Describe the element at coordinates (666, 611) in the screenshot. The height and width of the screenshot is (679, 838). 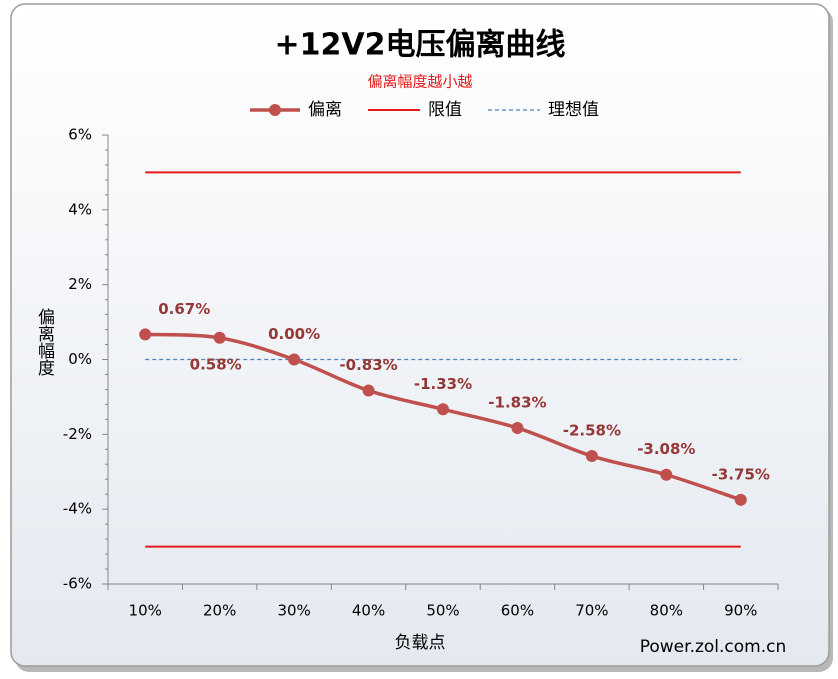
I see `x-tick-label: 80%` at that location.